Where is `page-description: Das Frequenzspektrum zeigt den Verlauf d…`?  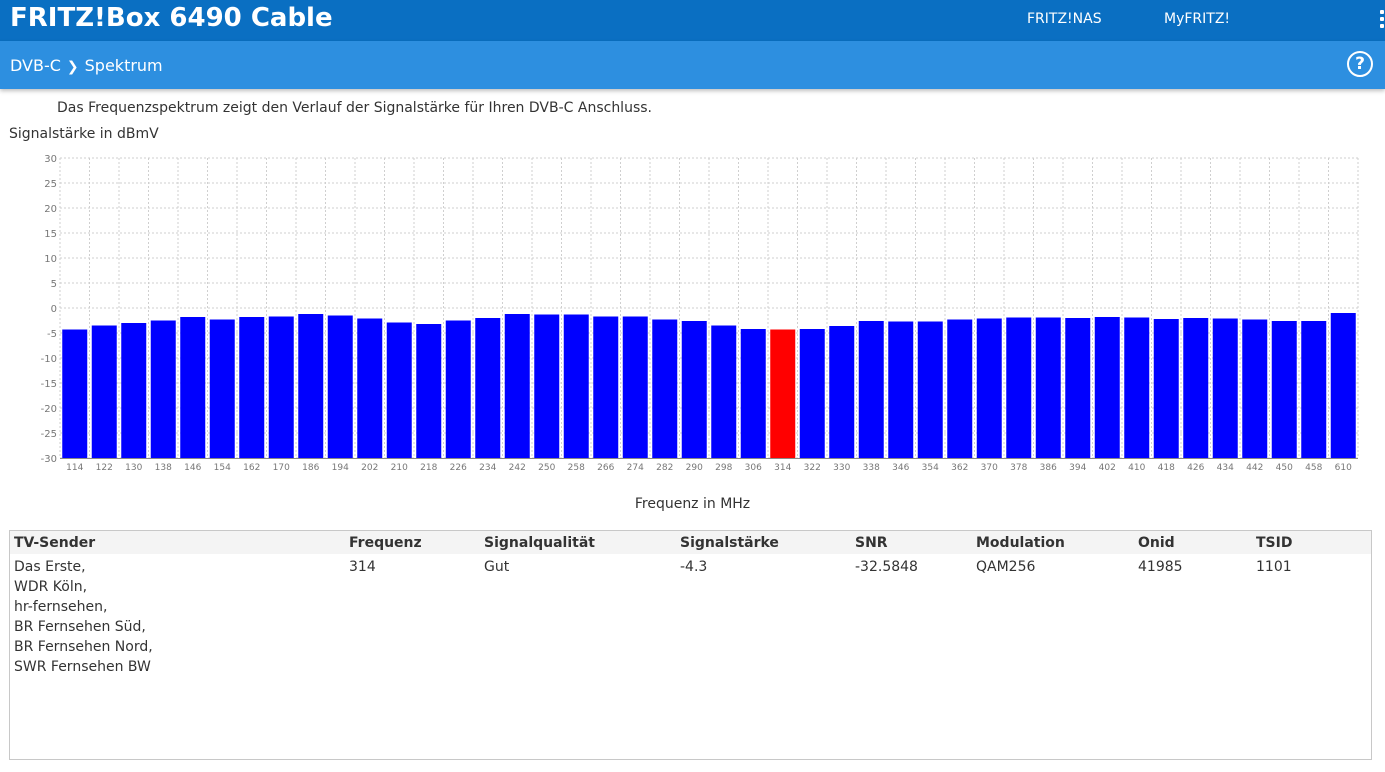
page-description: Das Frequenzspektrum zeigt den Verlauf d… is located at coordinates (354, 108).